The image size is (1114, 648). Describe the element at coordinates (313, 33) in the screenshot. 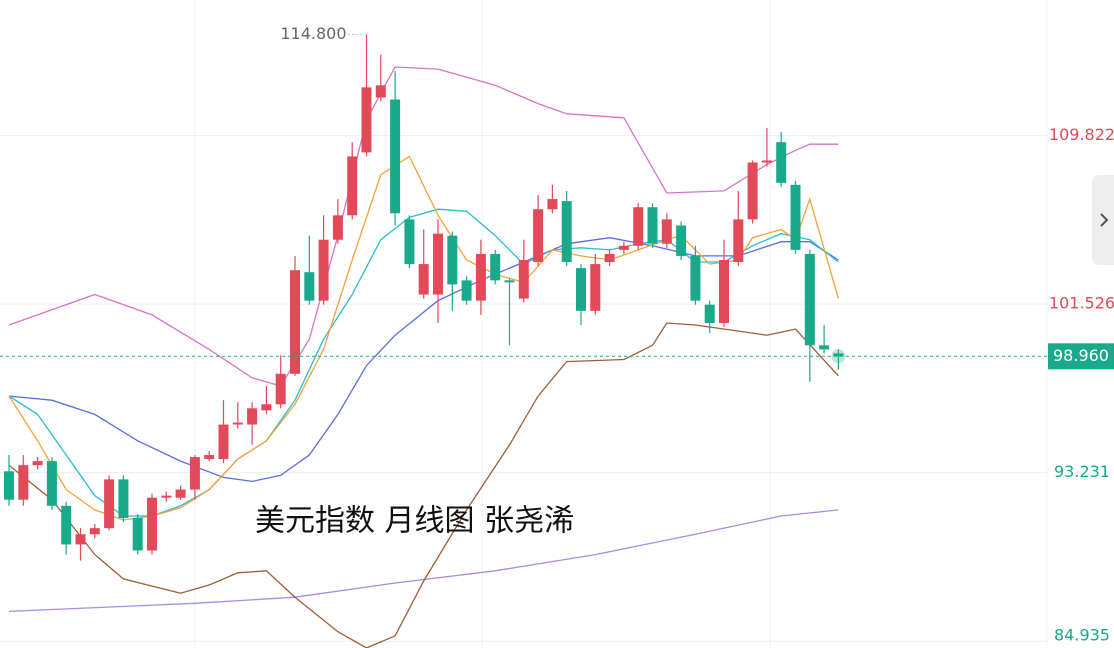

I see `high-marker-label: 114.800` at that location.